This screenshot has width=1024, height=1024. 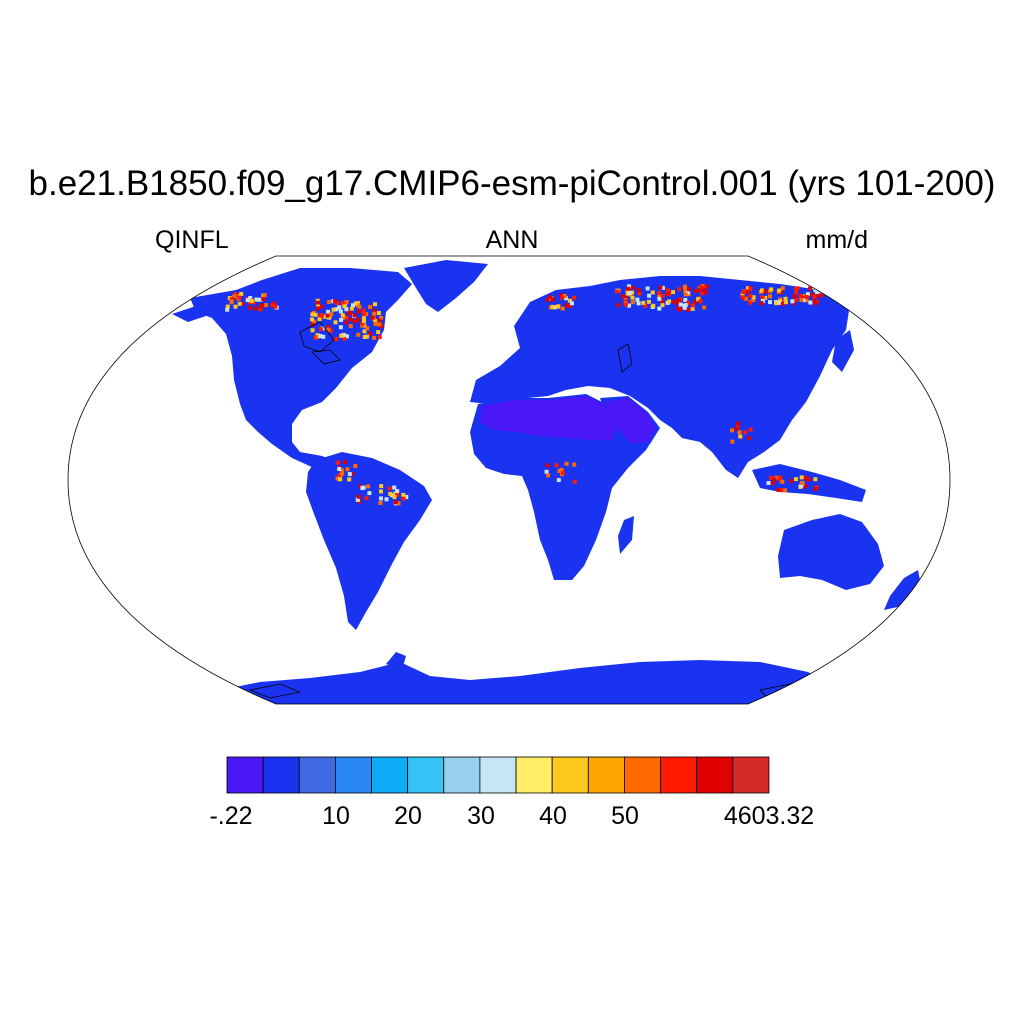 I want to click on antarctic-coast-contour, so click(x=275, y=691).